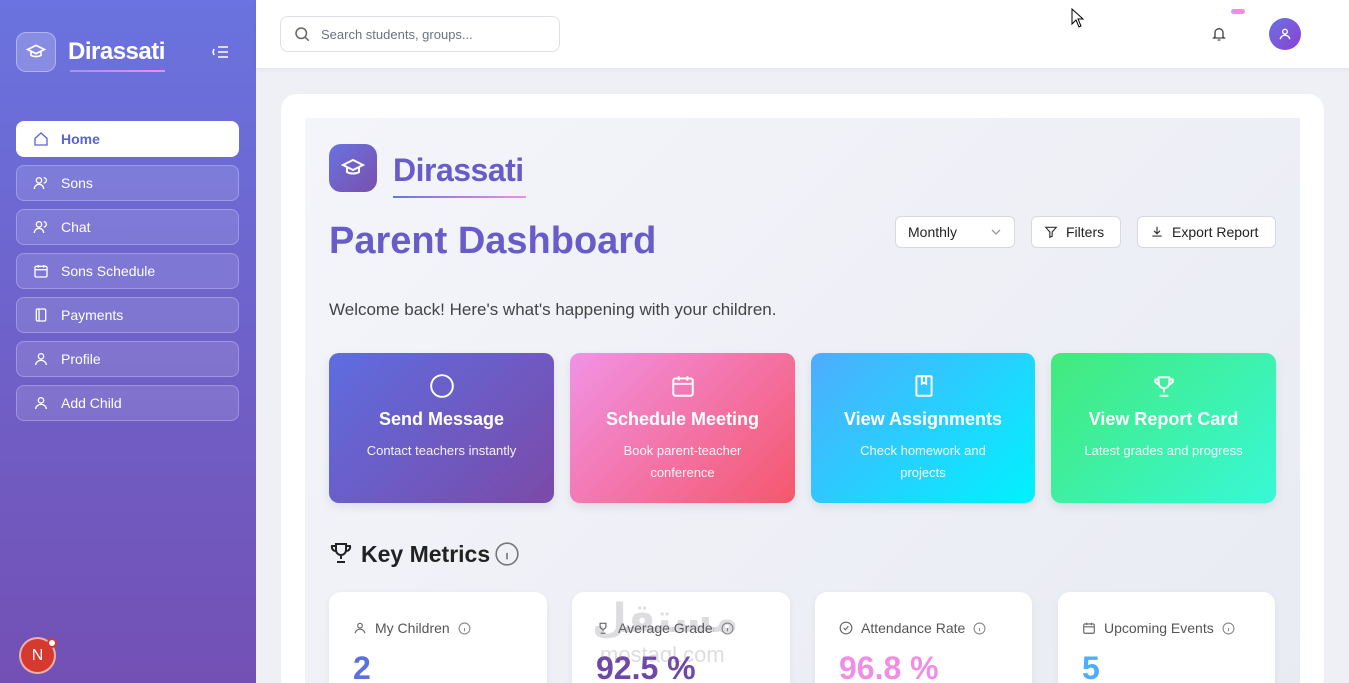  What do you see at coordinates (81, 359) in the screenshot?
I see `nav-label: Profile` at bounding box center [81, 359].